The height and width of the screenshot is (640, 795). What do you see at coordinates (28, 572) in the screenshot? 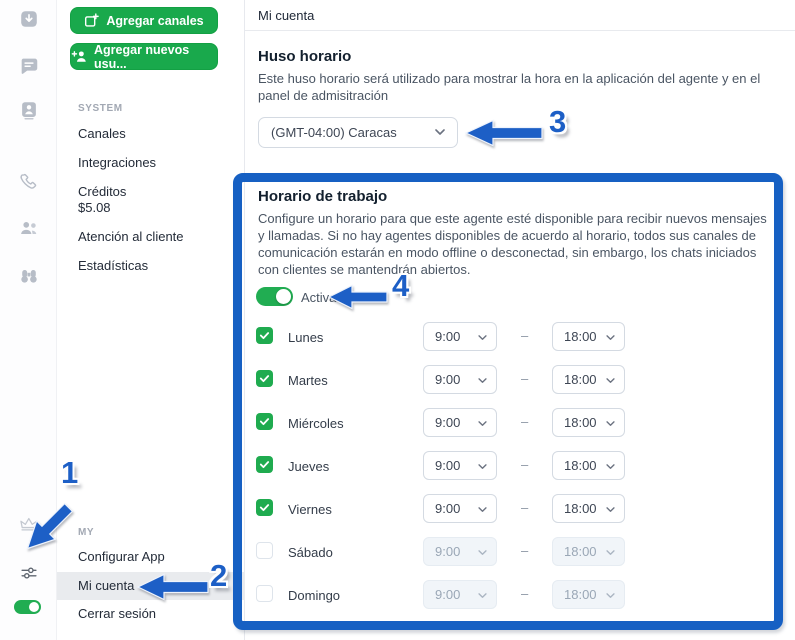
I see `sliders-icon` at bounding box center [28, 572].